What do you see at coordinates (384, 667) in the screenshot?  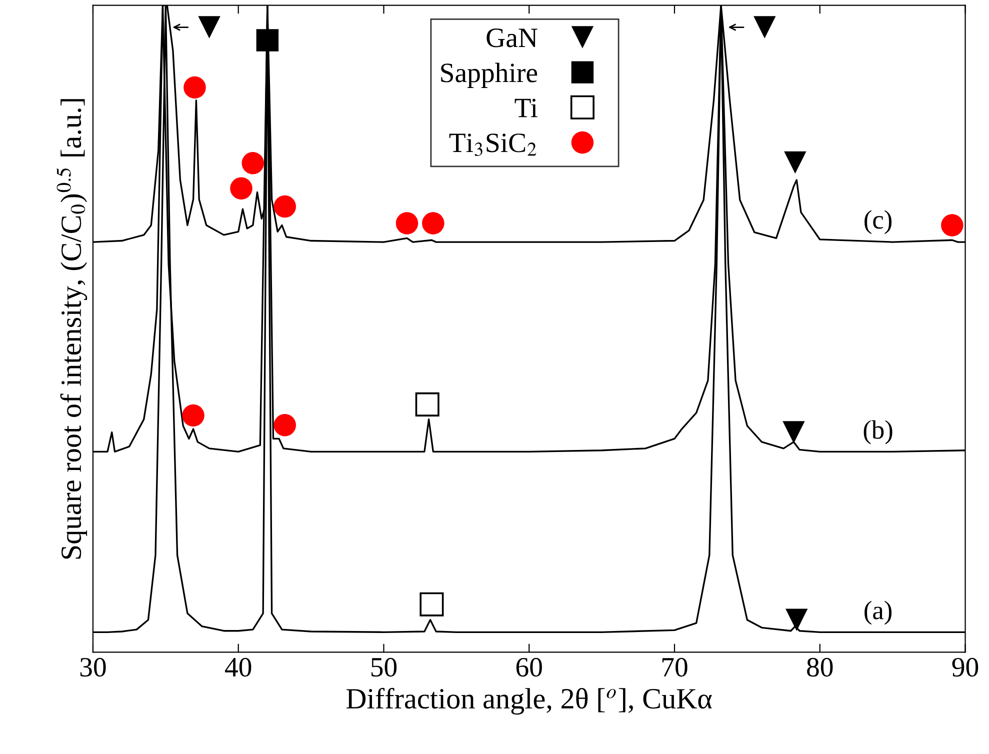 I see `x-tick-label: 50` at bounding box center [384, 667].